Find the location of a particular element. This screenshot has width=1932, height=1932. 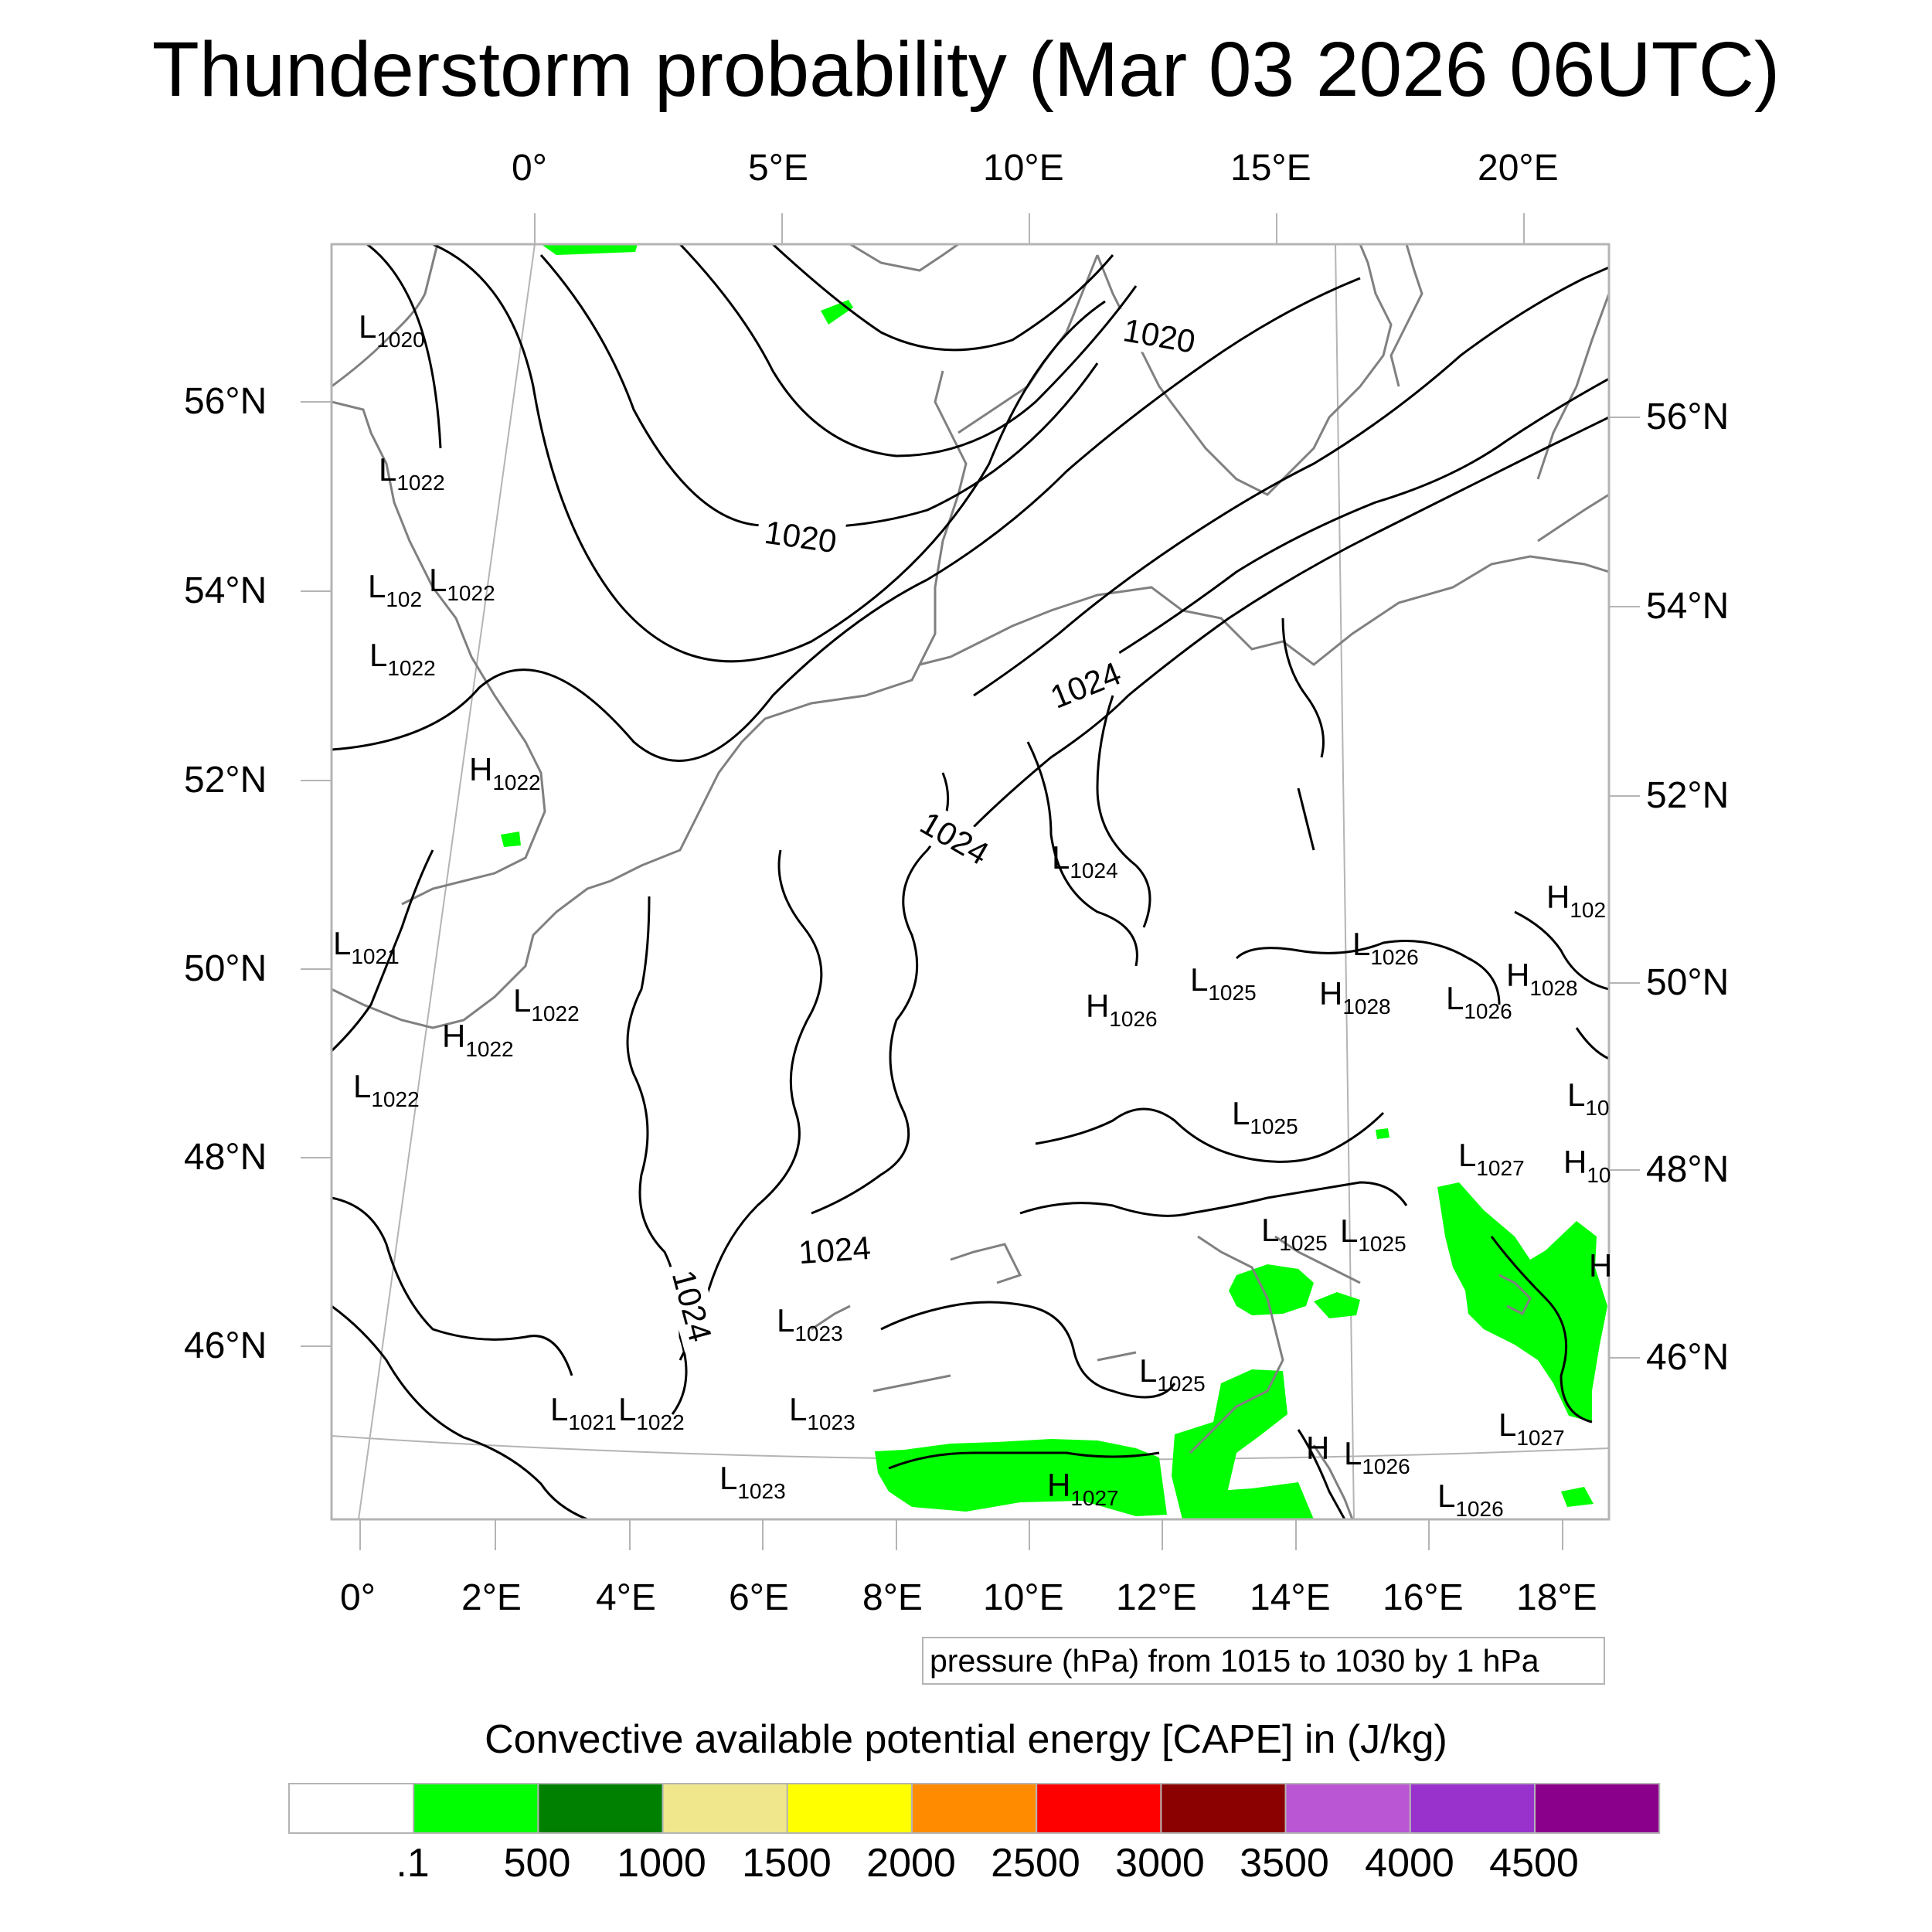

low-pressure-label: L1021 is located at coordinates (584, 1412).